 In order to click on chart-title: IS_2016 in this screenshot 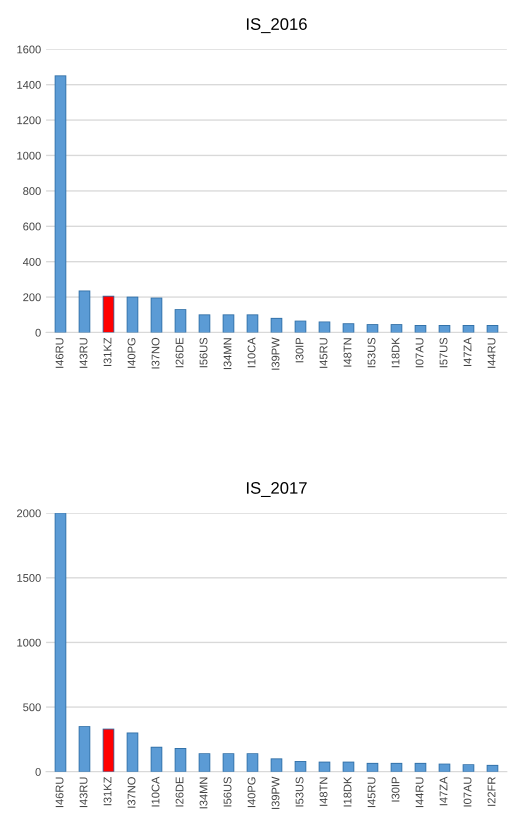, I will do `click(276, 26)`.